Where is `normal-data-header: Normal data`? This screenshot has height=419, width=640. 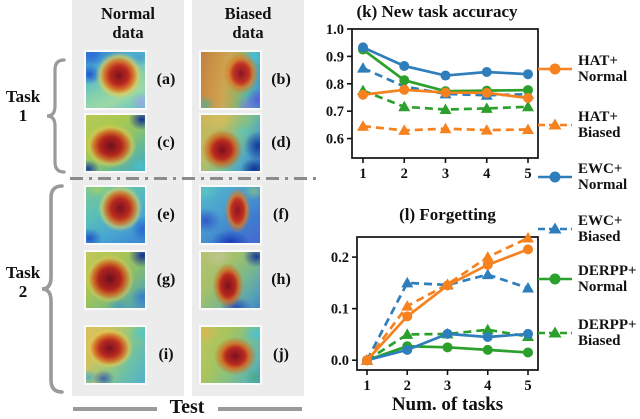
normal-data-header: Normal data is located at coordinates (128, 23).